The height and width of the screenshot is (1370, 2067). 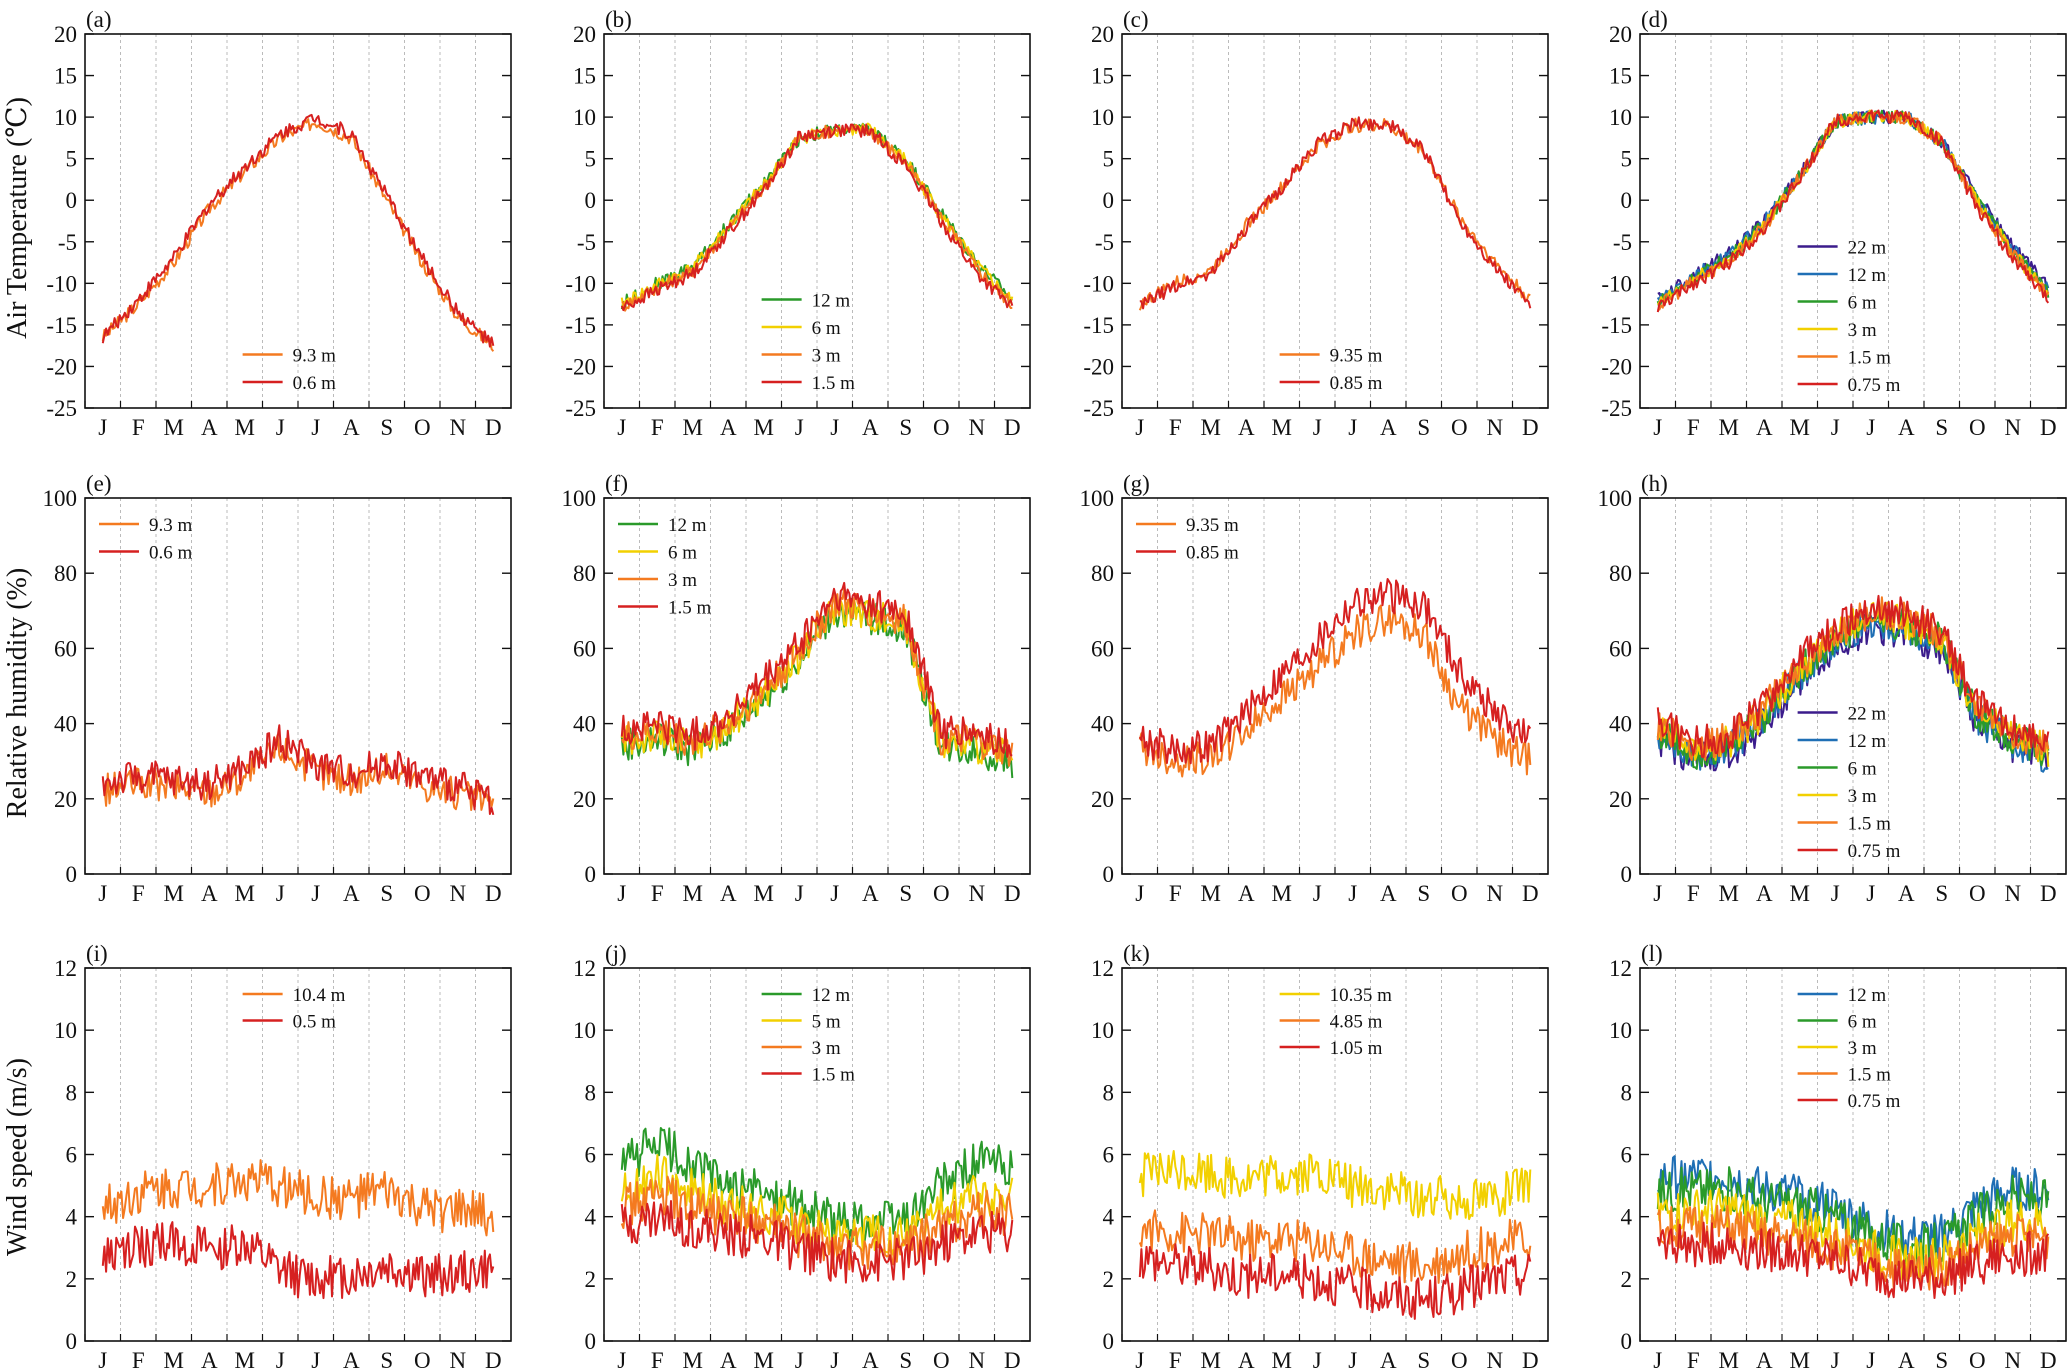 I want to click on series-line-1.05m, so click(x=1335, y=1281).